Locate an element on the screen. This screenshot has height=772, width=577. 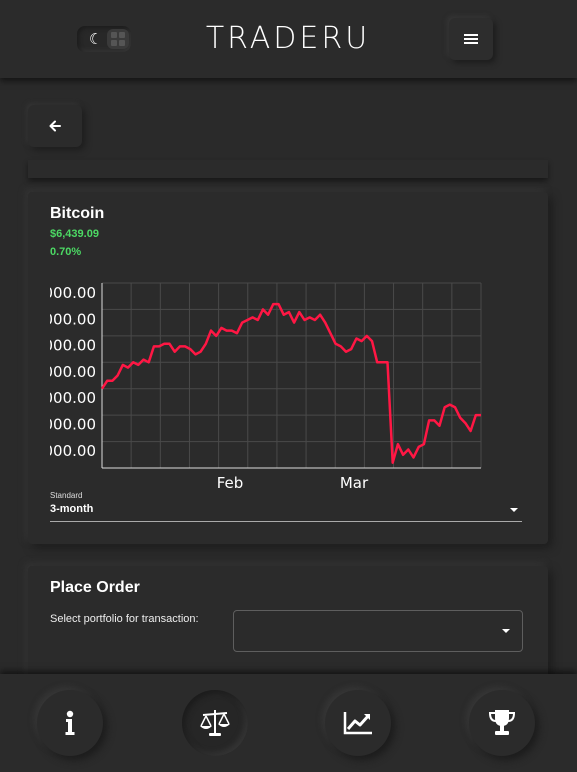
grid-icon is located at coordinates (118, 39).